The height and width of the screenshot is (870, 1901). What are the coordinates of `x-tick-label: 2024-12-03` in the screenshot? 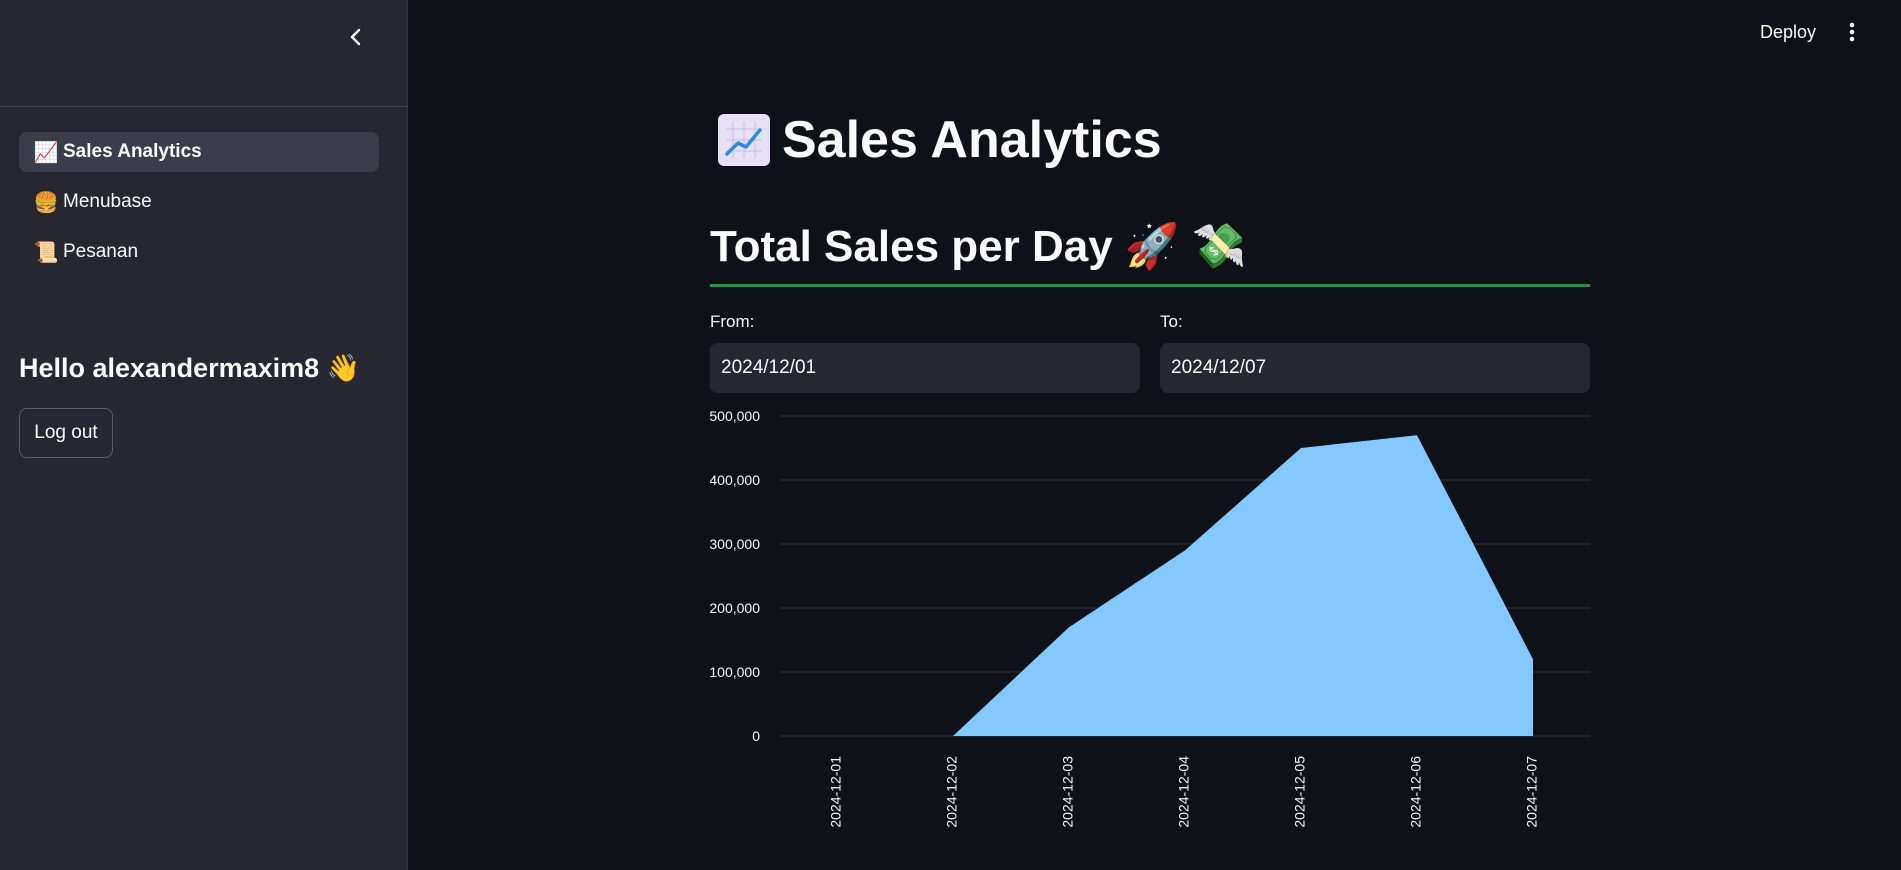 It's located at (1068, 792).